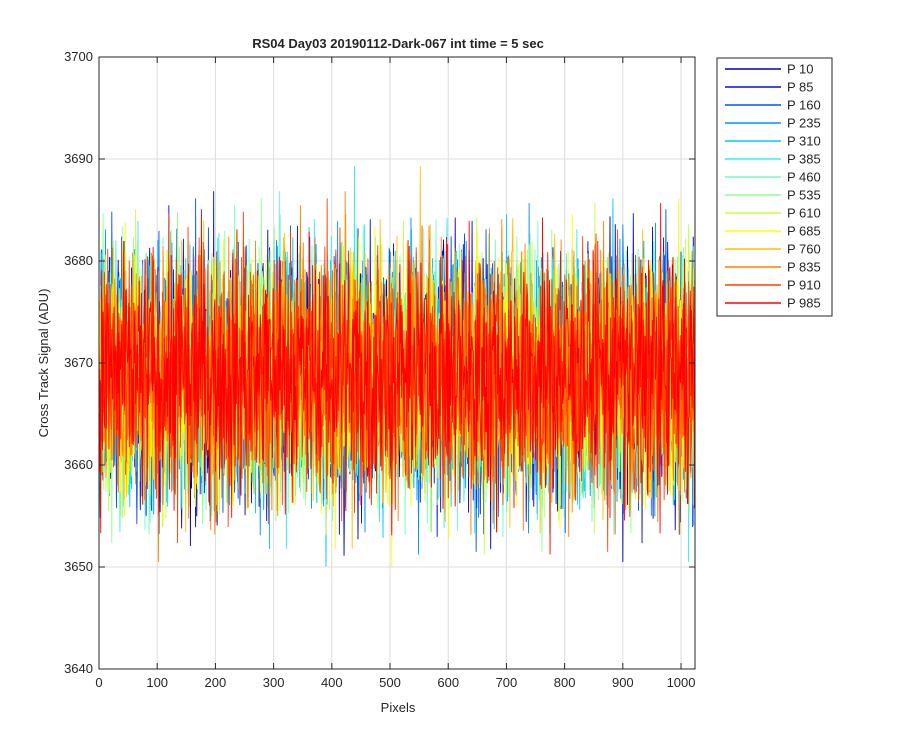  What do you see at coordinates (804, 177) in the screenshot?
I see `legend-entry-label: P 460` at bounding box center [804, 177].